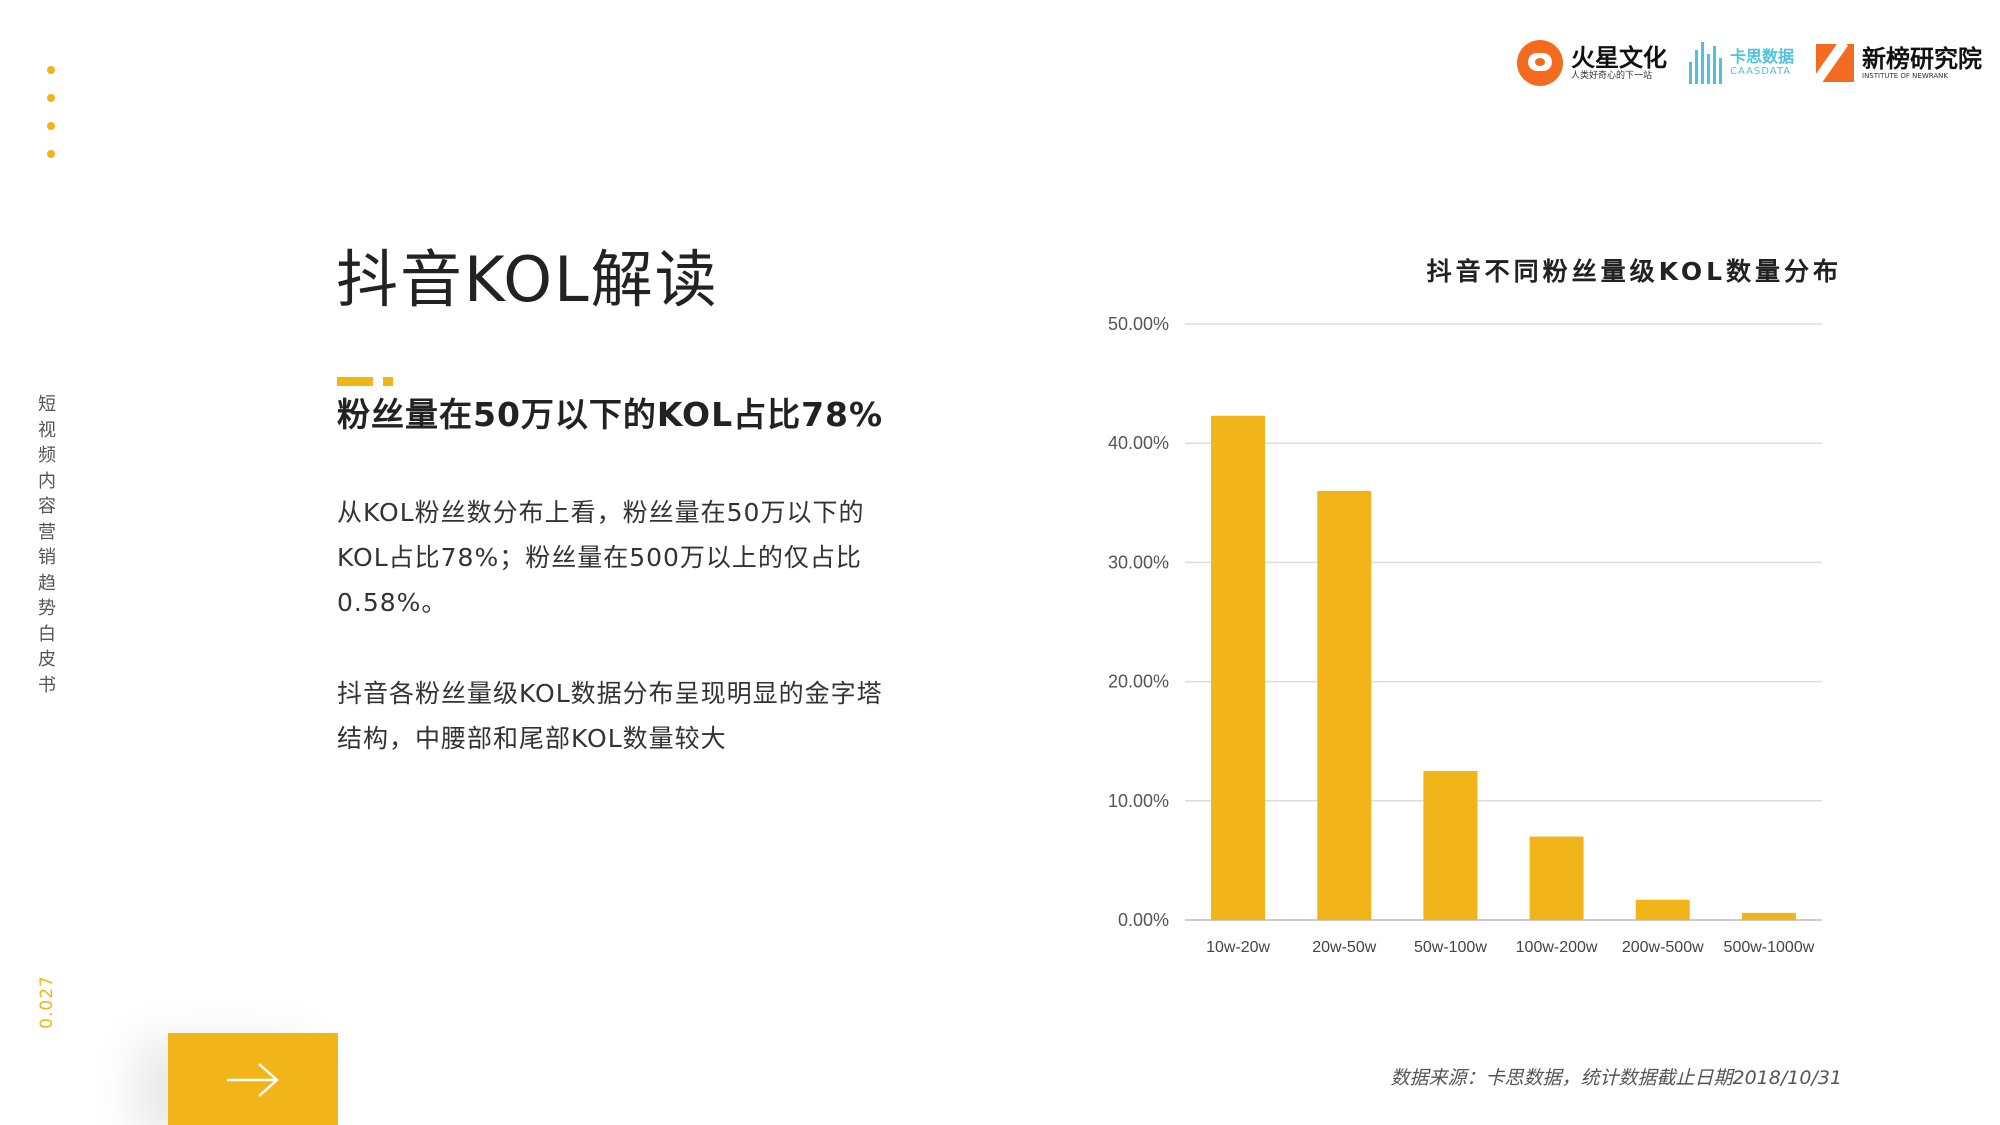  Describe the element at coordinates (1662, 909) in the screenshot. I see `bar-200w-500w` at that location.